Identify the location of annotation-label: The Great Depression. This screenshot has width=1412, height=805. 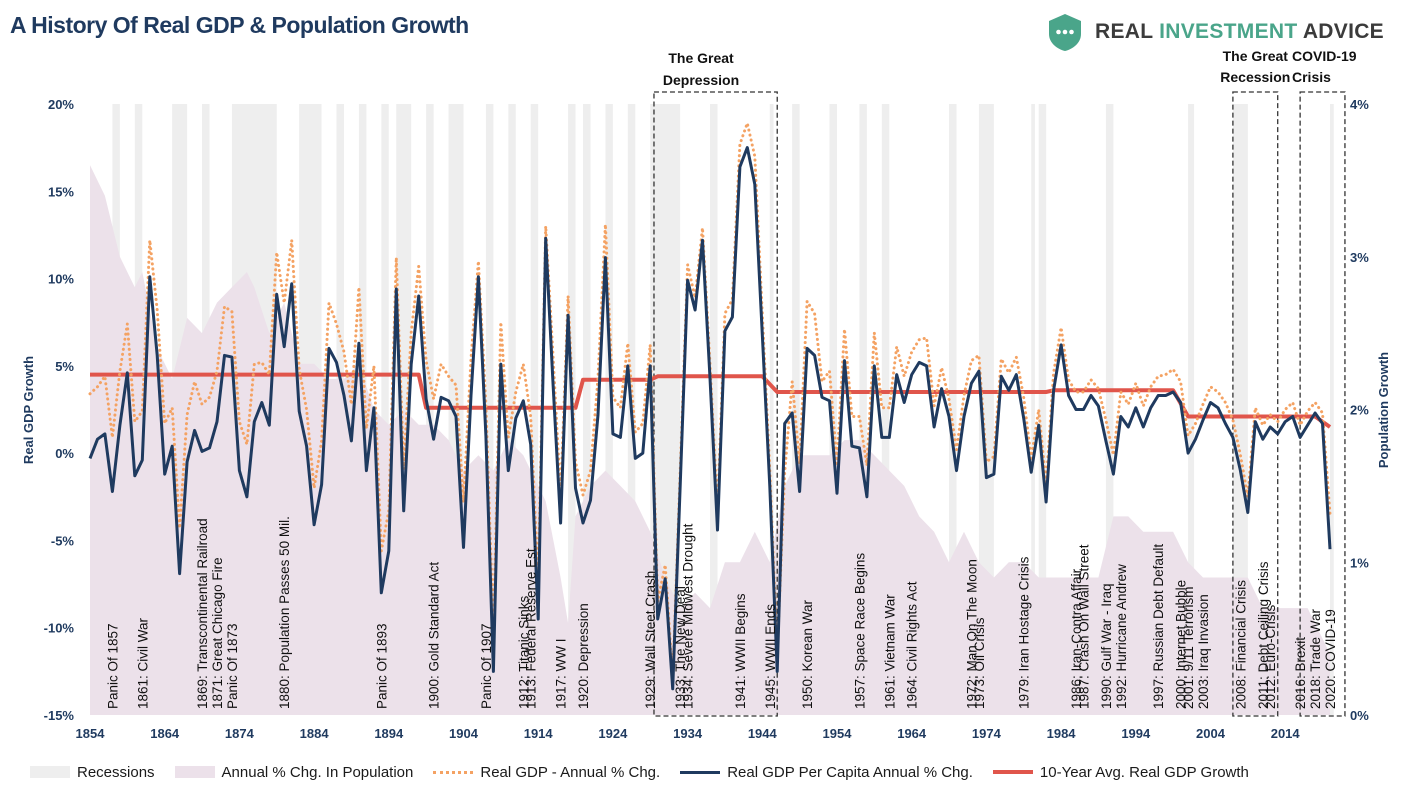
(701, 69).